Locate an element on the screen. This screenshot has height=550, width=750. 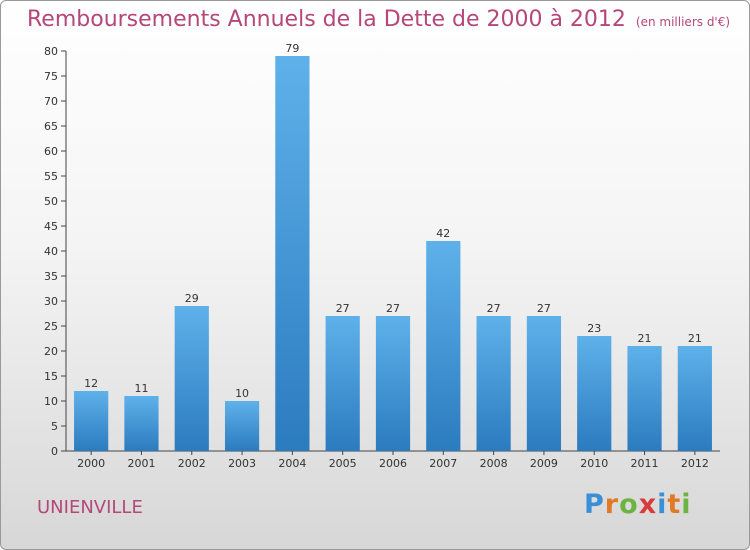
x-tick-label: 2001 is located at coordinates (141, 463).